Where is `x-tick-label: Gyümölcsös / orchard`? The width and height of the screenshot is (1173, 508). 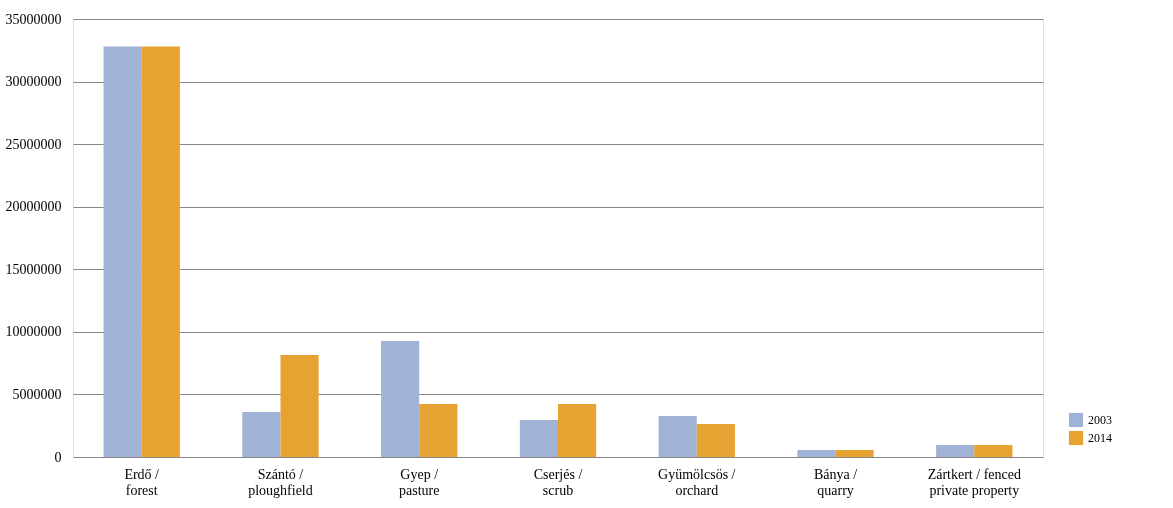
x-tick-label: Gyümölcsös / orchard is located at coordinates (697, 482).